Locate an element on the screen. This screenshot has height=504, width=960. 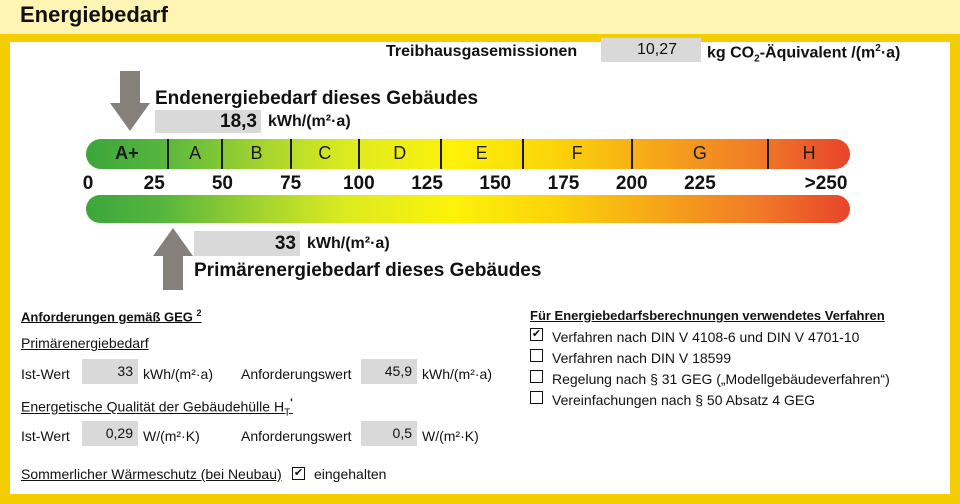
summer-protection-label: Sommerlicher Wärmeschutz (bei Neubau) is located at coordinates (151, 474).